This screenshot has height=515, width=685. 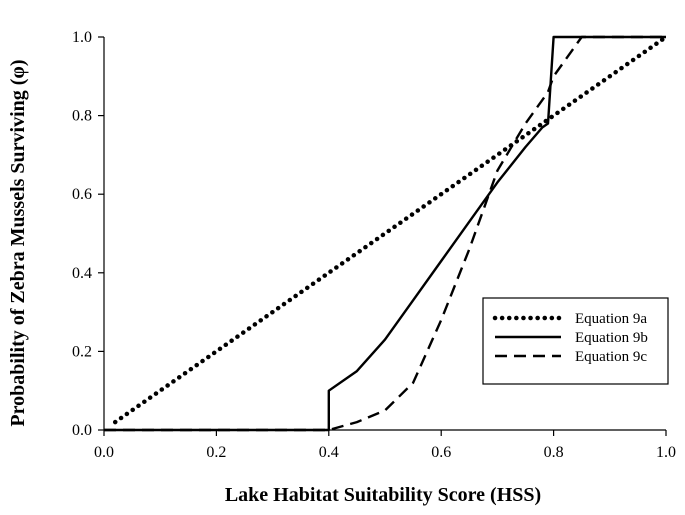 I want to click on legend-label: Equation 9c, so click(x=611, y=357).